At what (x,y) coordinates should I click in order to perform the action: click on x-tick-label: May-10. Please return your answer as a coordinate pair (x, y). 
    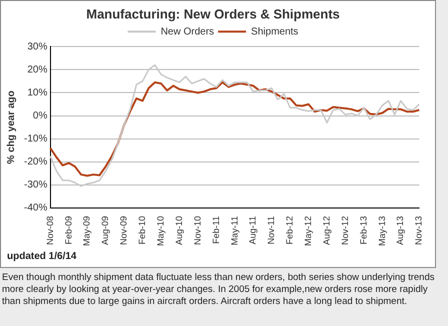
    Looking at the image, I should click on (160, 231).